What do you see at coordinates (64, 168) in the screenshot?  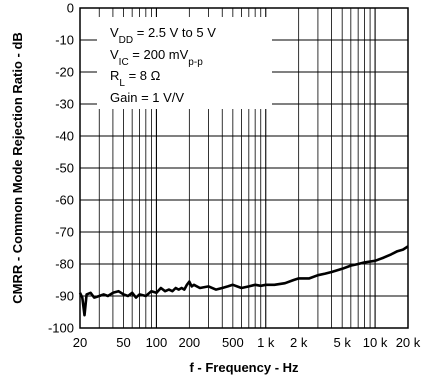 I see `y-tick-label: -50` at bounding box center [64, 168].